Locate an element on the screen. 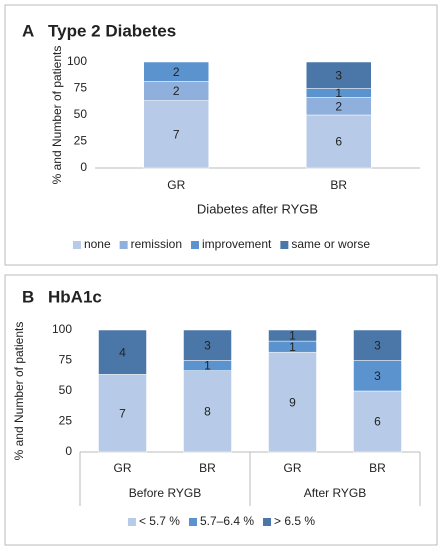 The image size is (442, 555). panel-letter: A is located at coordinates (28, 30).